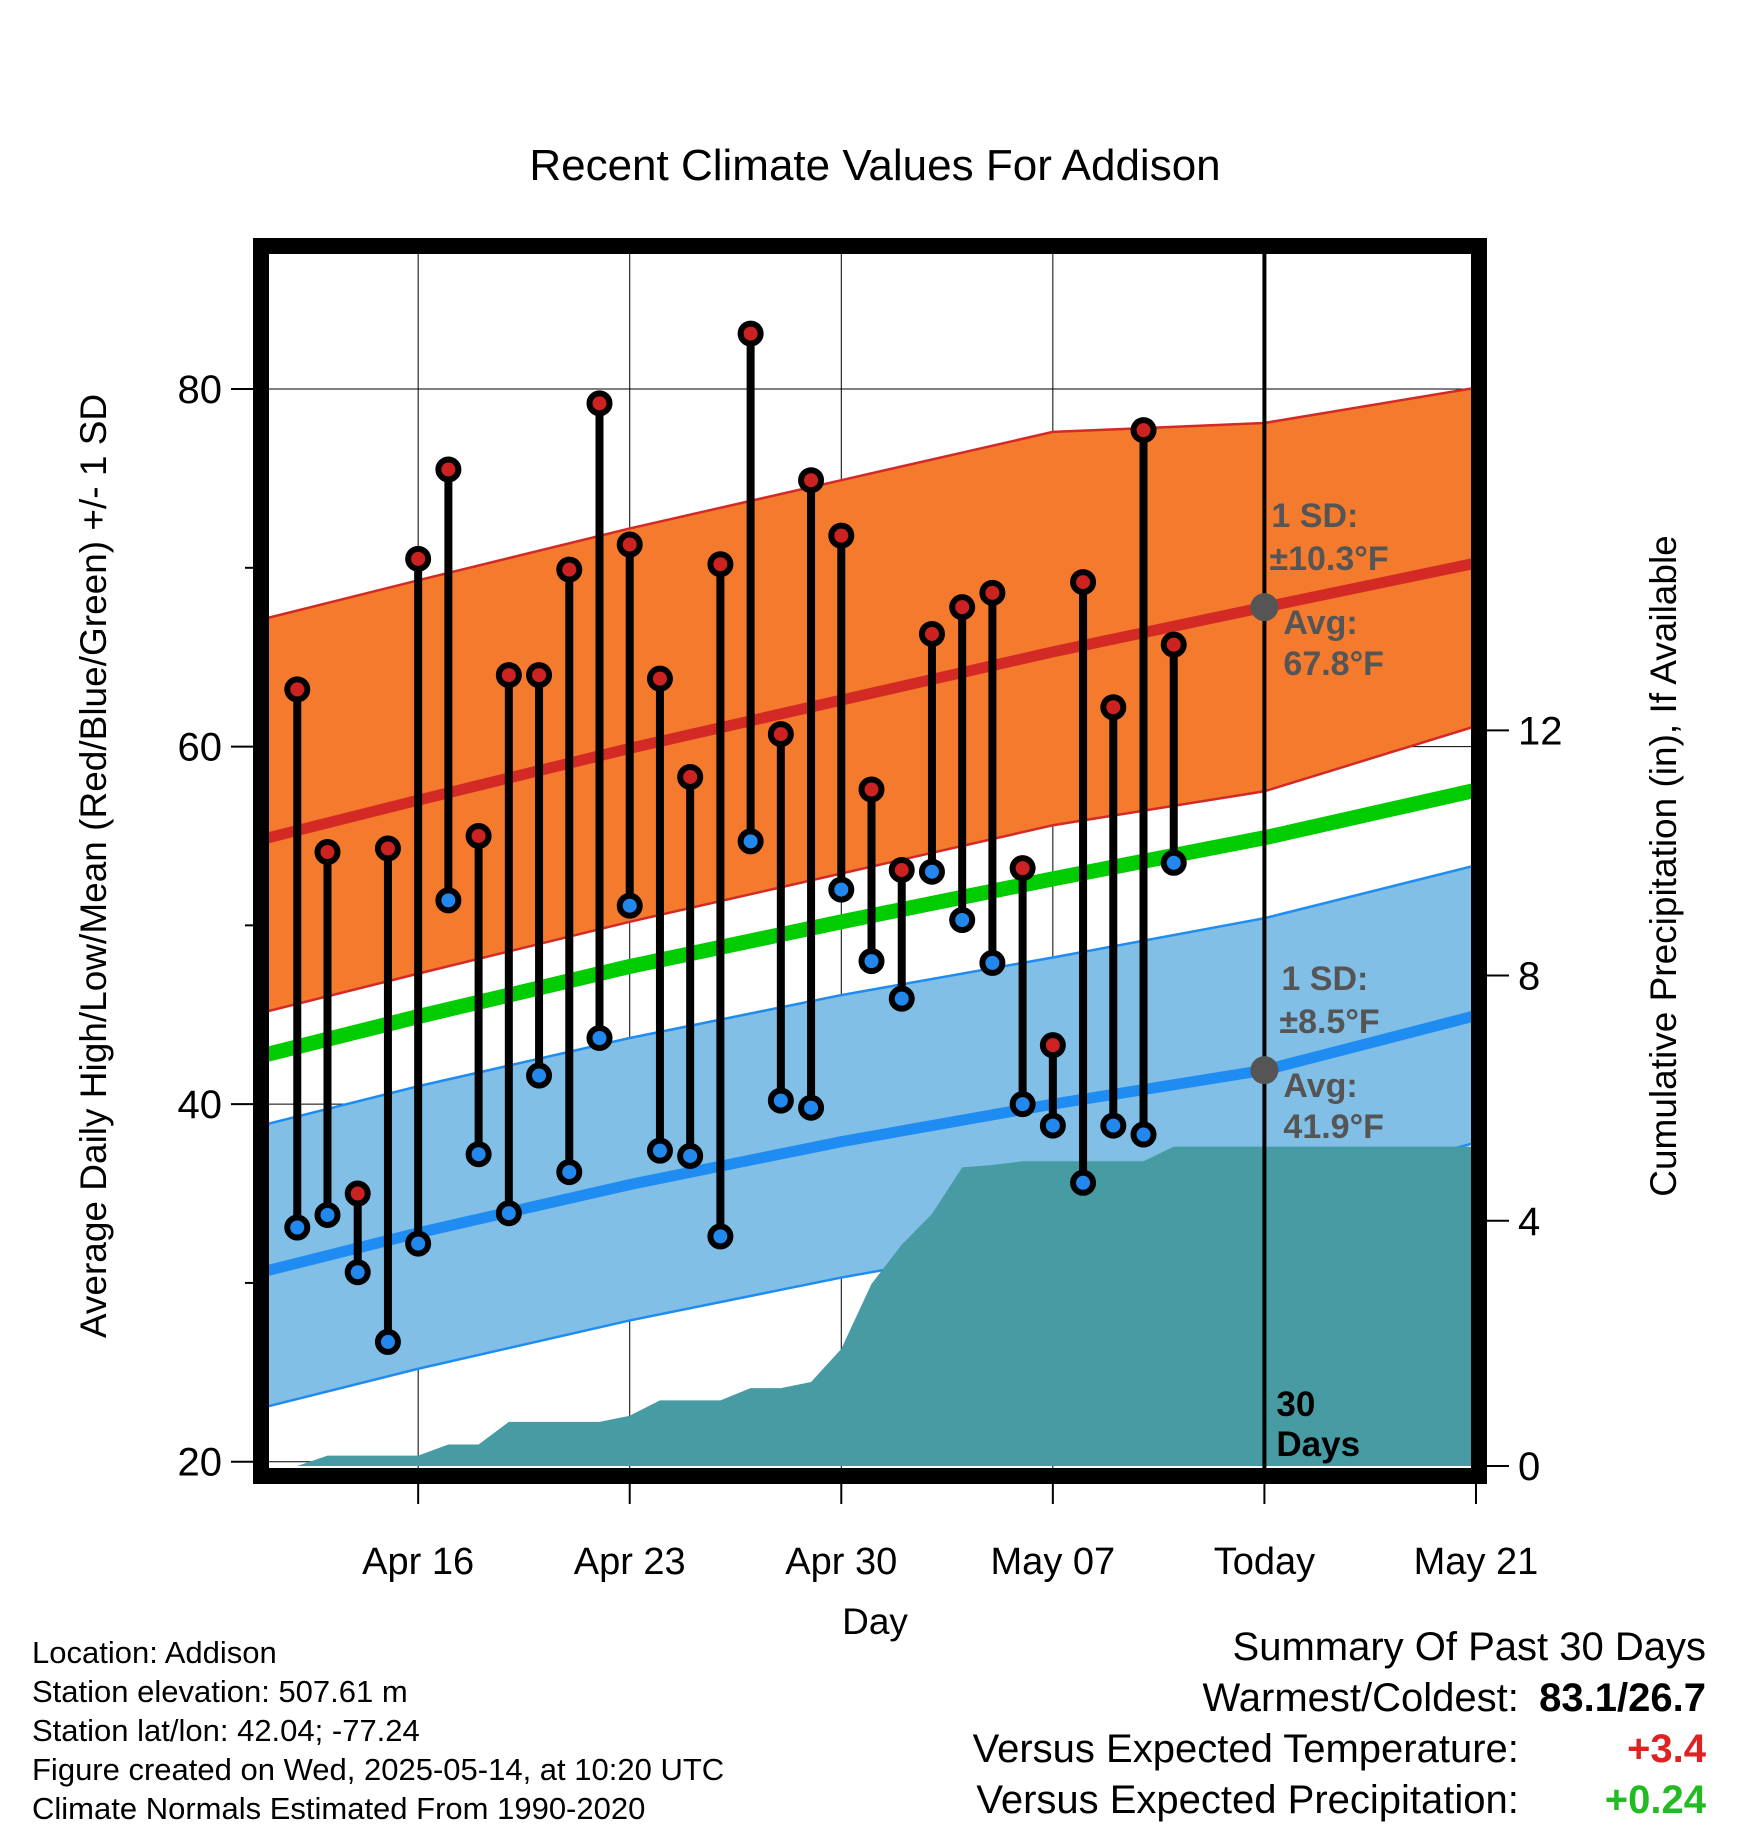 This screenshot has height=1828, width=1748. What do you see at coordinates (1666, 1749) in the screenshot?
I see `summary-temp-value: +3.4` at bounding box center [1666, 1749].